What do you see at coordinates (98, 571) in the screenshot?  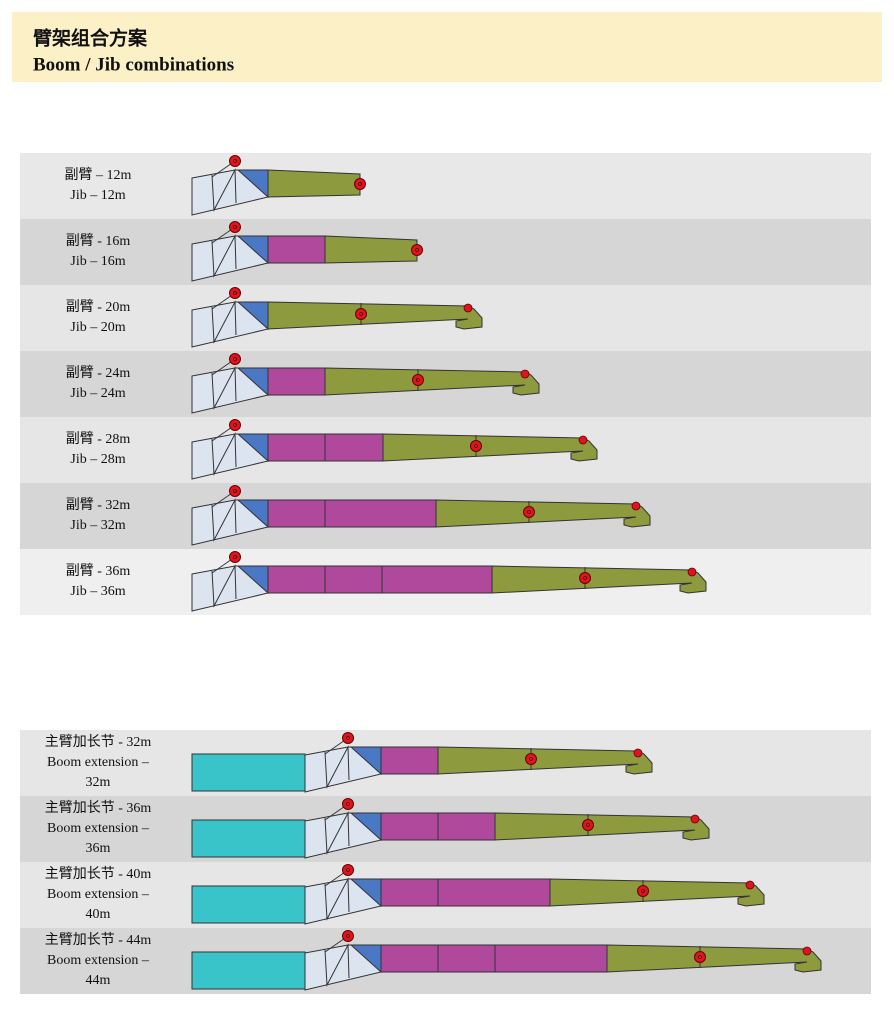 I see `row-label: 副臂 - 36m` at bounding box center [98, 571].